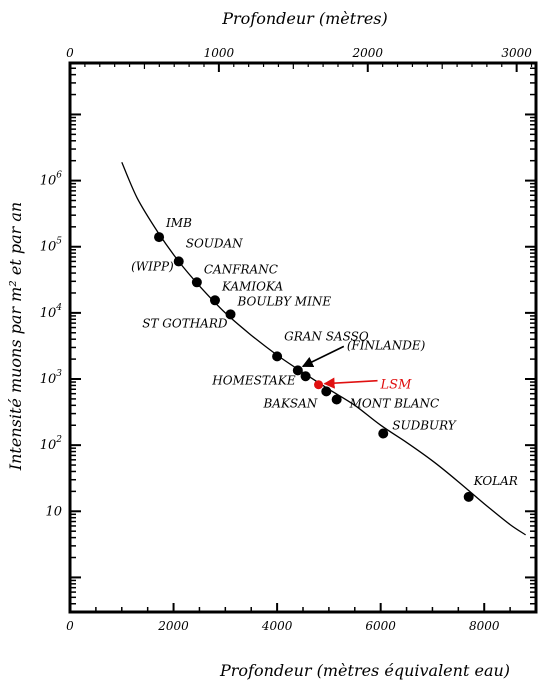  I want to click on point-label-soudan: SOUDAN, so click(214, 243).